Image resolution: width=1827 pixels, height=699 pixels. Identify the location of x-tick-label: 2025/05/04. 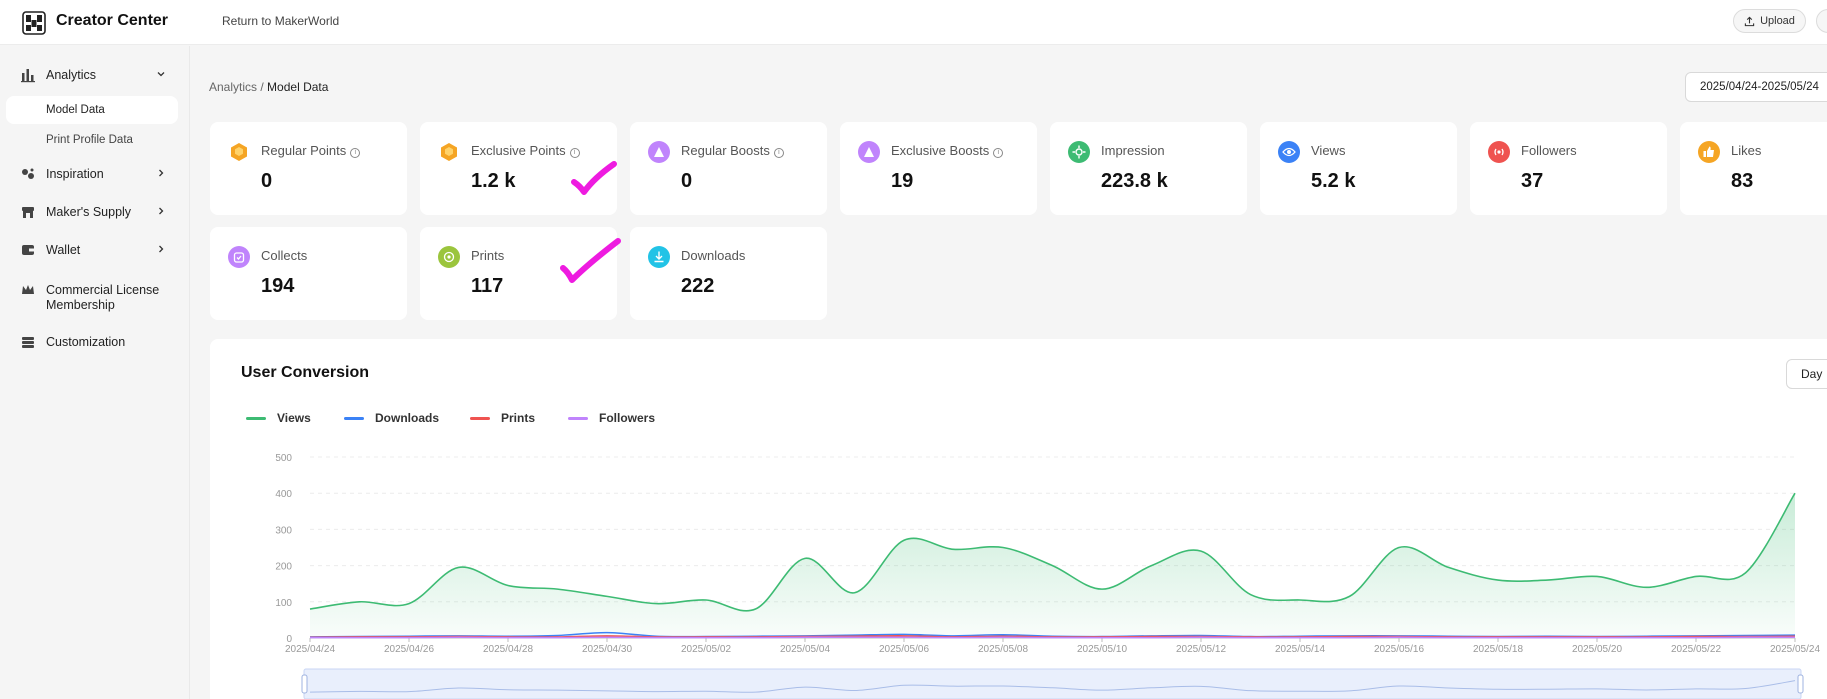
(805, 649).